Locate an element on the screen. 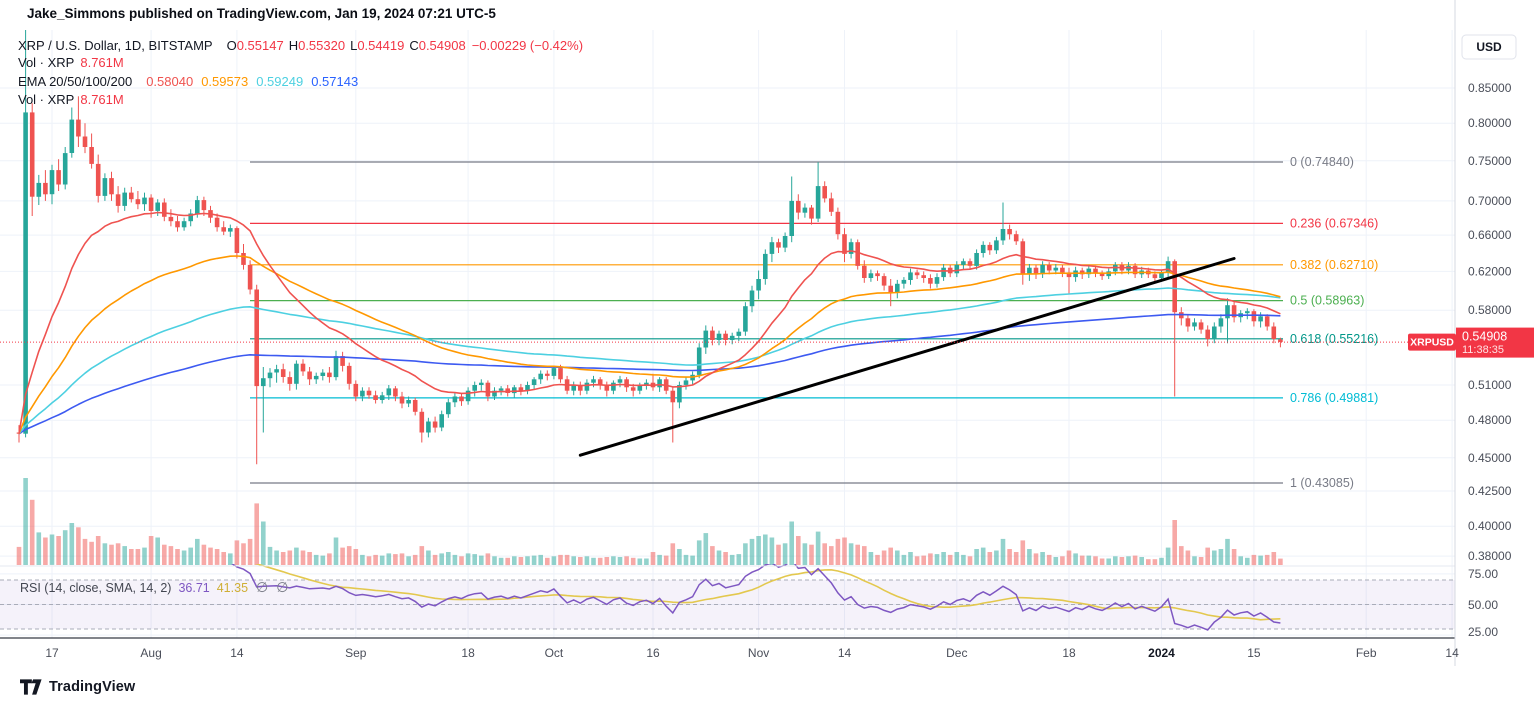 This screenshot has width=1536, height=708. tradingview-logo-icon is located at coordinates (31, 687).